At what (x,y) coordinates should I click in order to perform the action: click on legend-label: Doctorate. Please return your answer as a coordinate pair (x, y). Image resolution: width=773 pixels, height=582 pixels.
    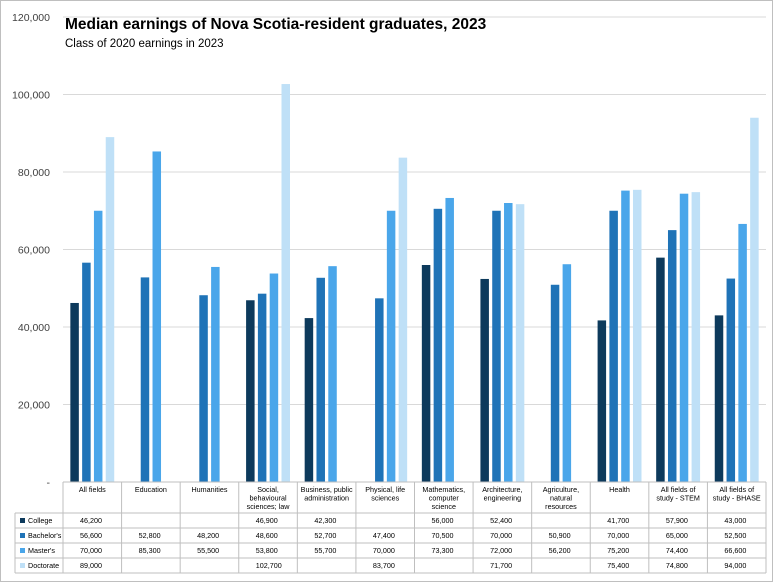
    Looking at the image, I should click on (43, 565).